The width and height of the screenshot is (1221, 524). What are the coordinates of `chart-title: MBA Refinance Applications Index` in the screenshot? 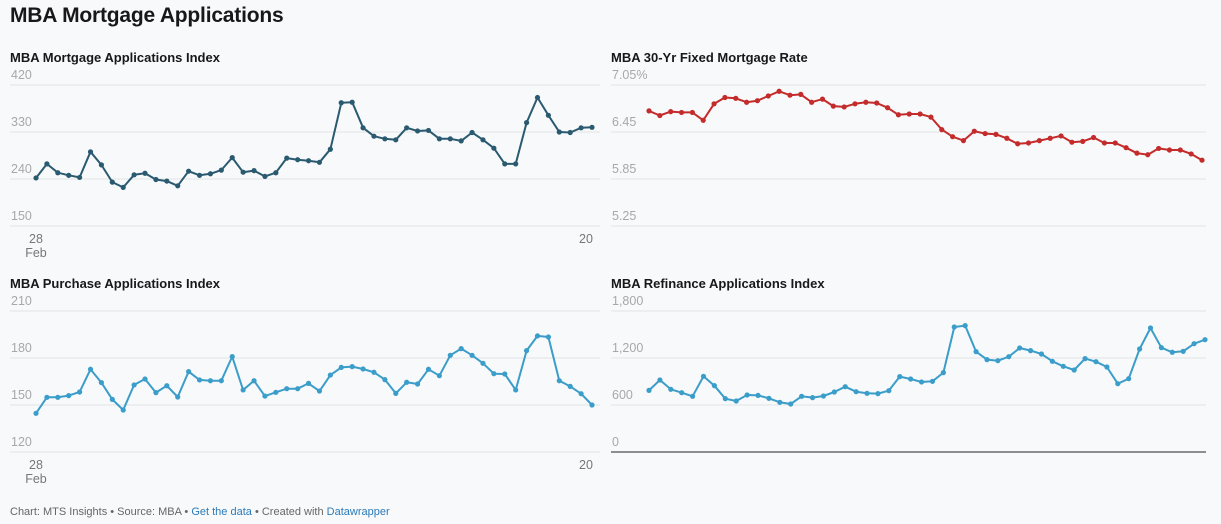 It's located at (718, 283).